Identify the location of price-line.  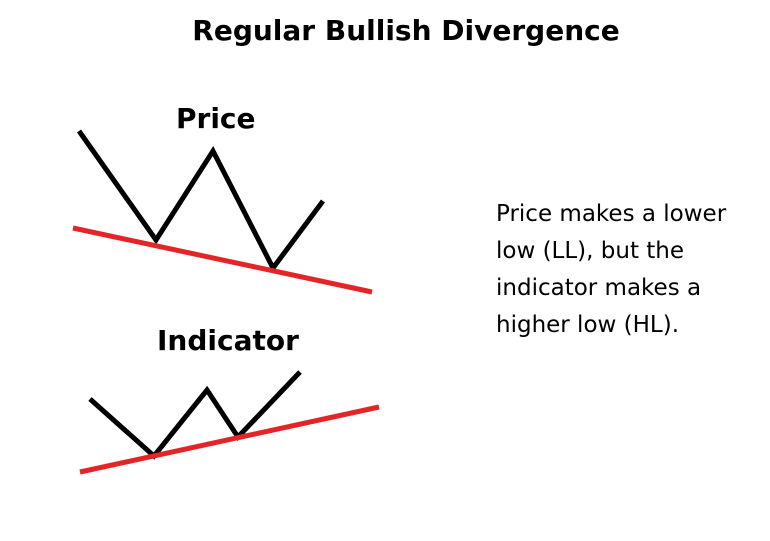
(201, 201).